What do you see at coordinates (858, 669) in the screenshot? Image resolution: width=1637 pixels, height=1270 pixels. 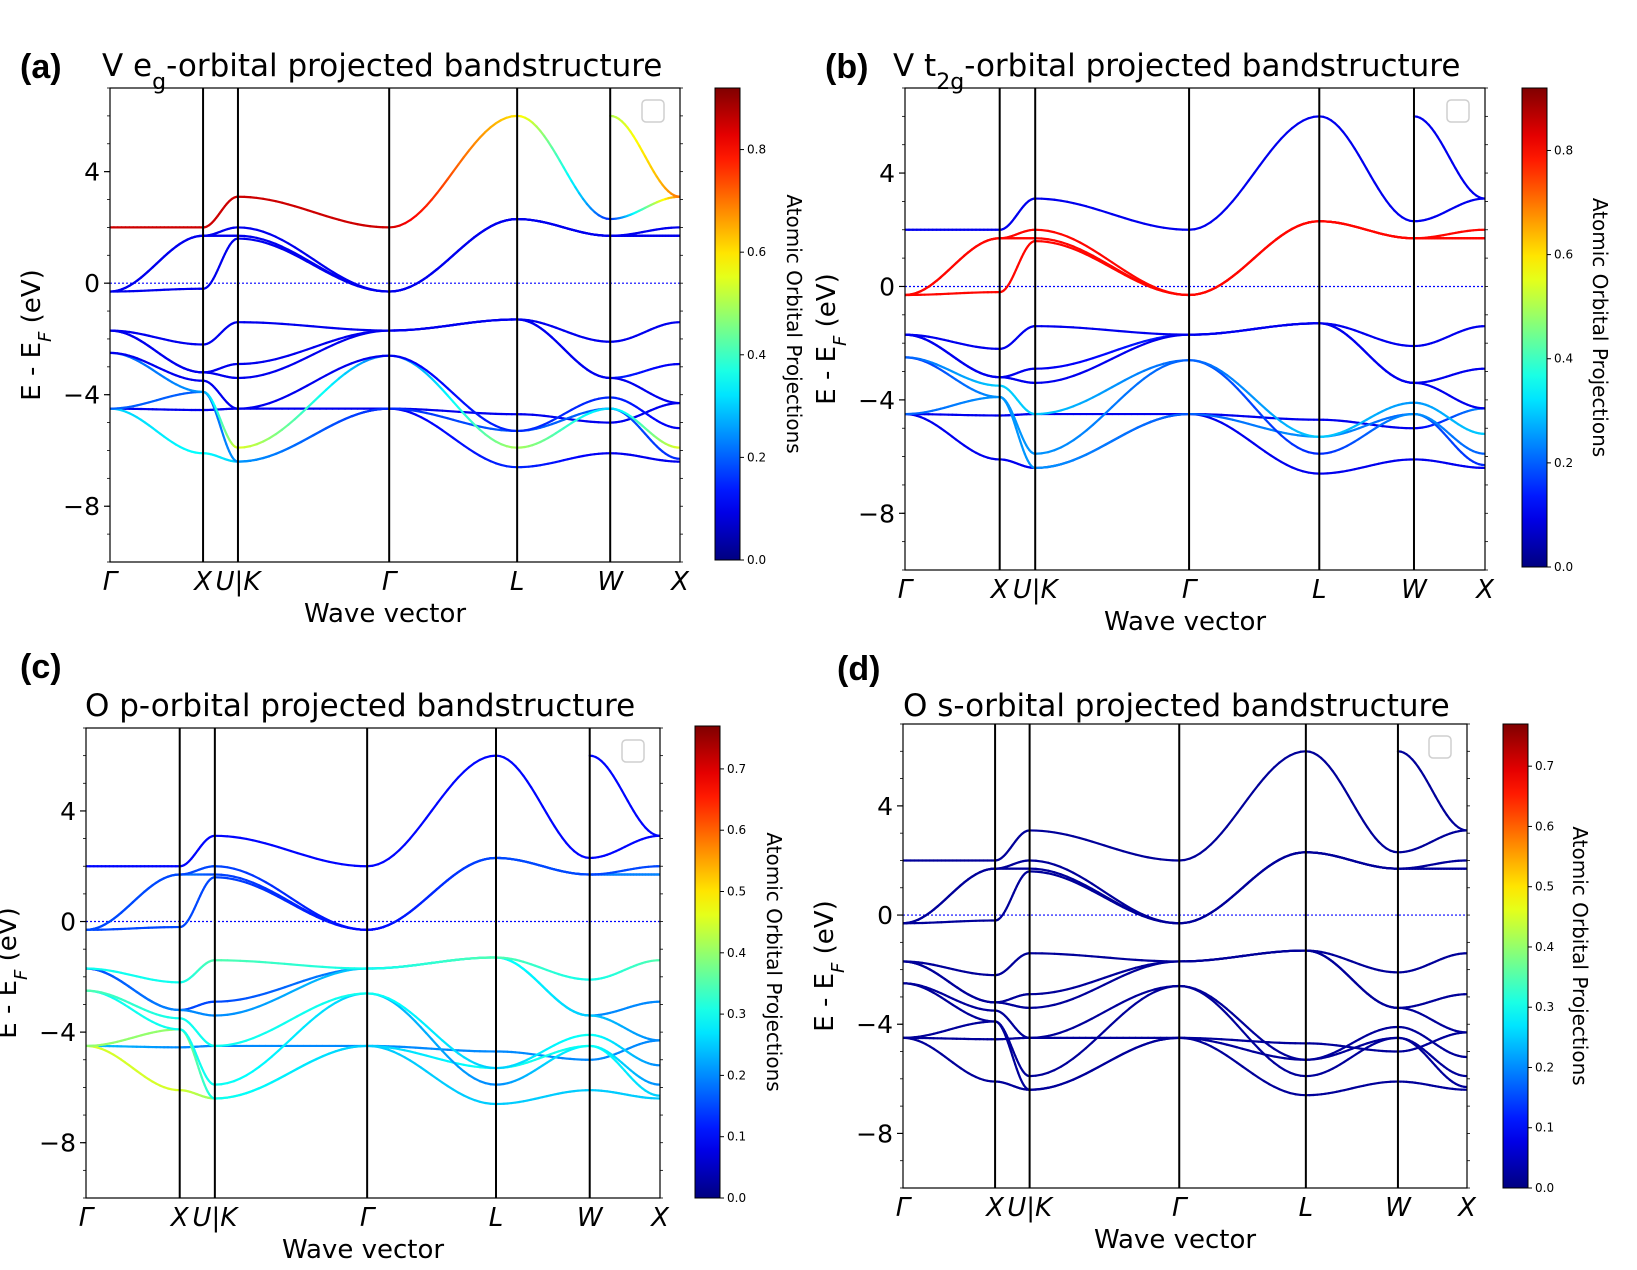 I see `panel-label: (d)` at bounding box center [858, 669].